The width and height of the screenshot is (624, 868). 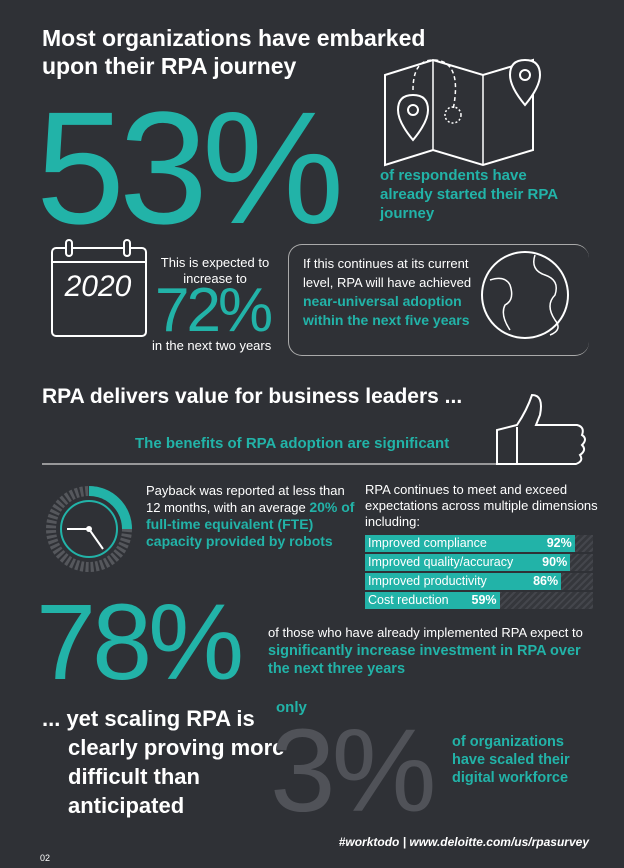 I want to click on calendar-year: 2020, so click(x=98, y=286).